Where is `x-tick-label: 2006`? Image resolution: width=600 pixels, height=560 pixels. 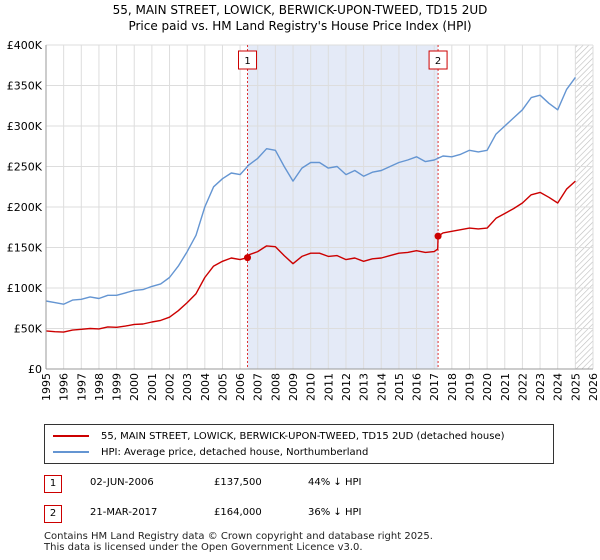 x-tick-label: 2006 is located at coordinates (240, 387).